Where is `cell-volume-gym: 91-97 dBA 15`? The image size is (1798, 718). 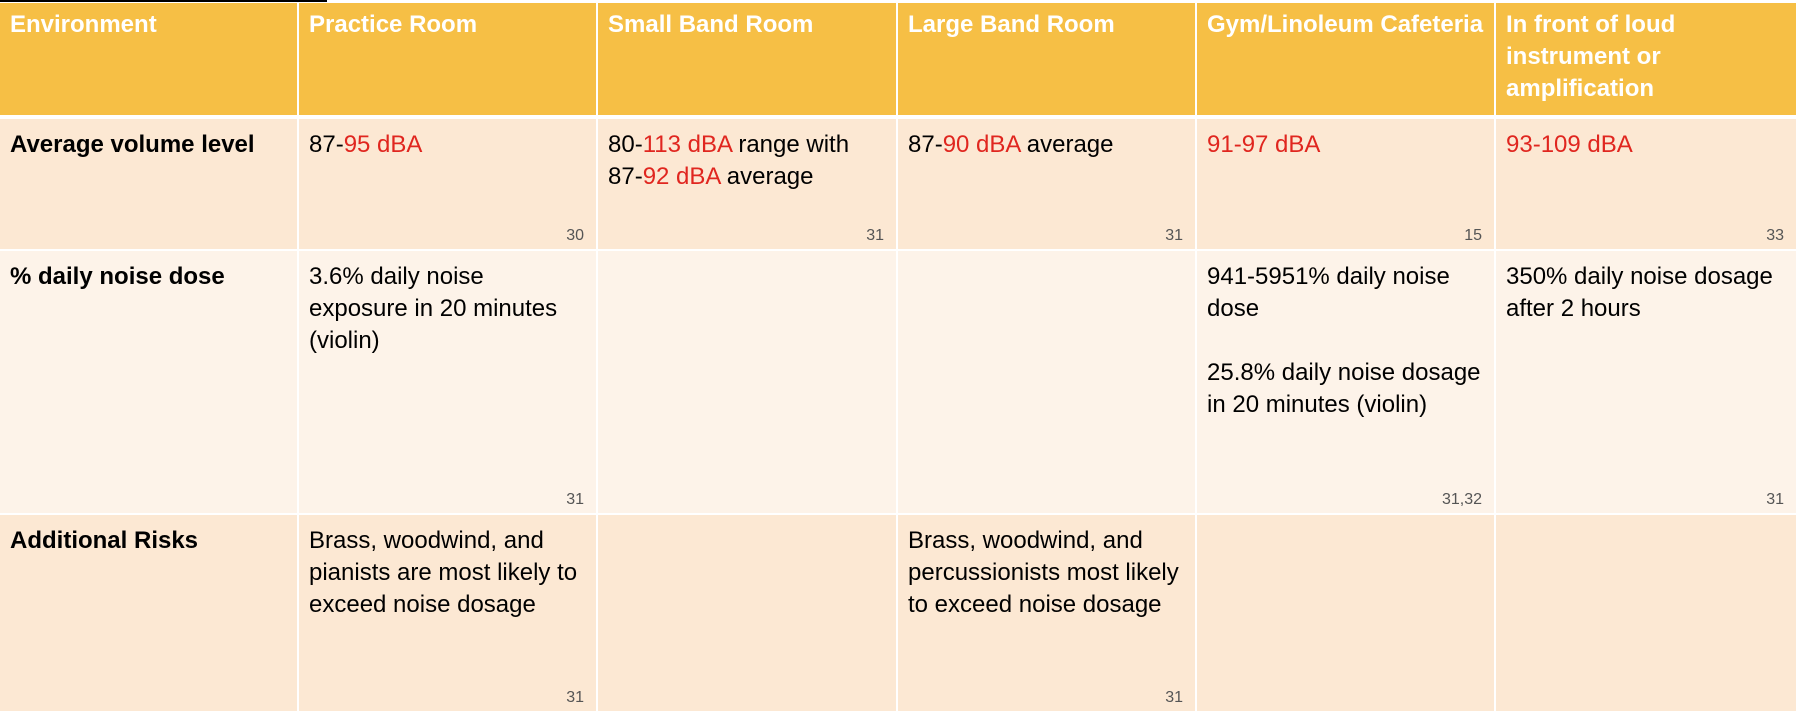 cell-volume-gym: 91-97 dBA 15 is located at coordinates (1346, 185).